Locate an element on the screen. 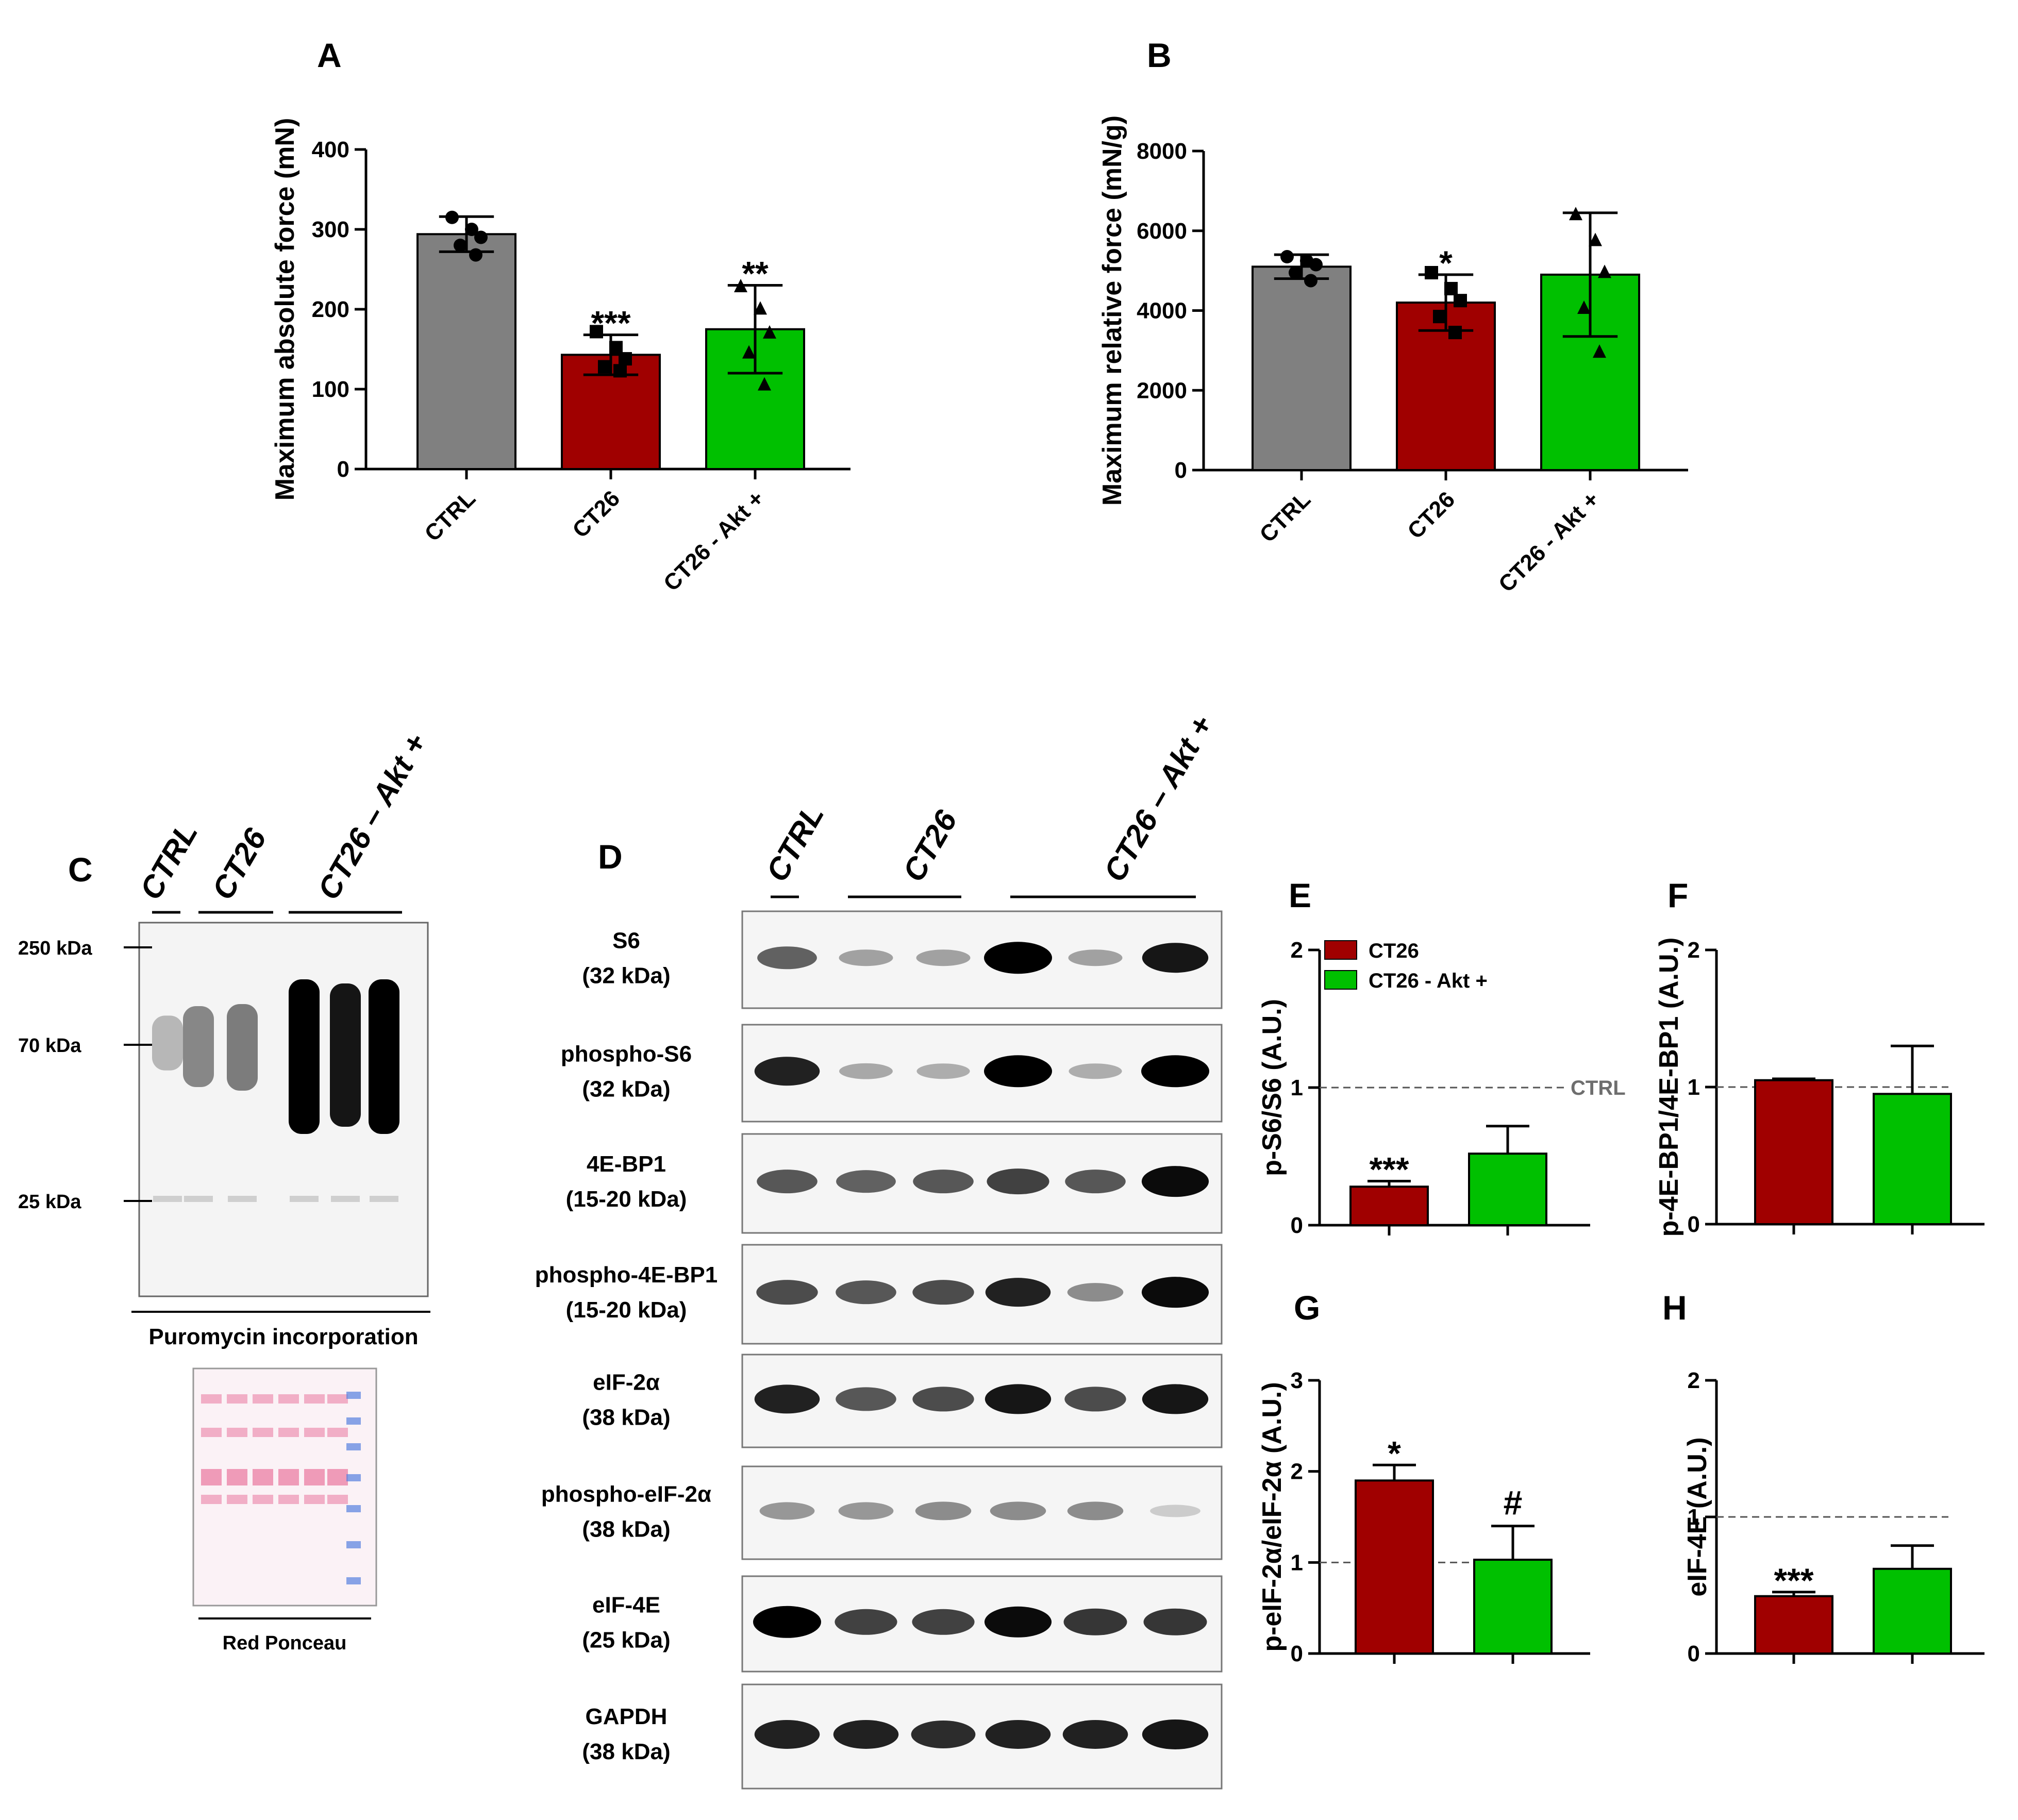  blot-name: S6 is located at coordinates (626, 940).